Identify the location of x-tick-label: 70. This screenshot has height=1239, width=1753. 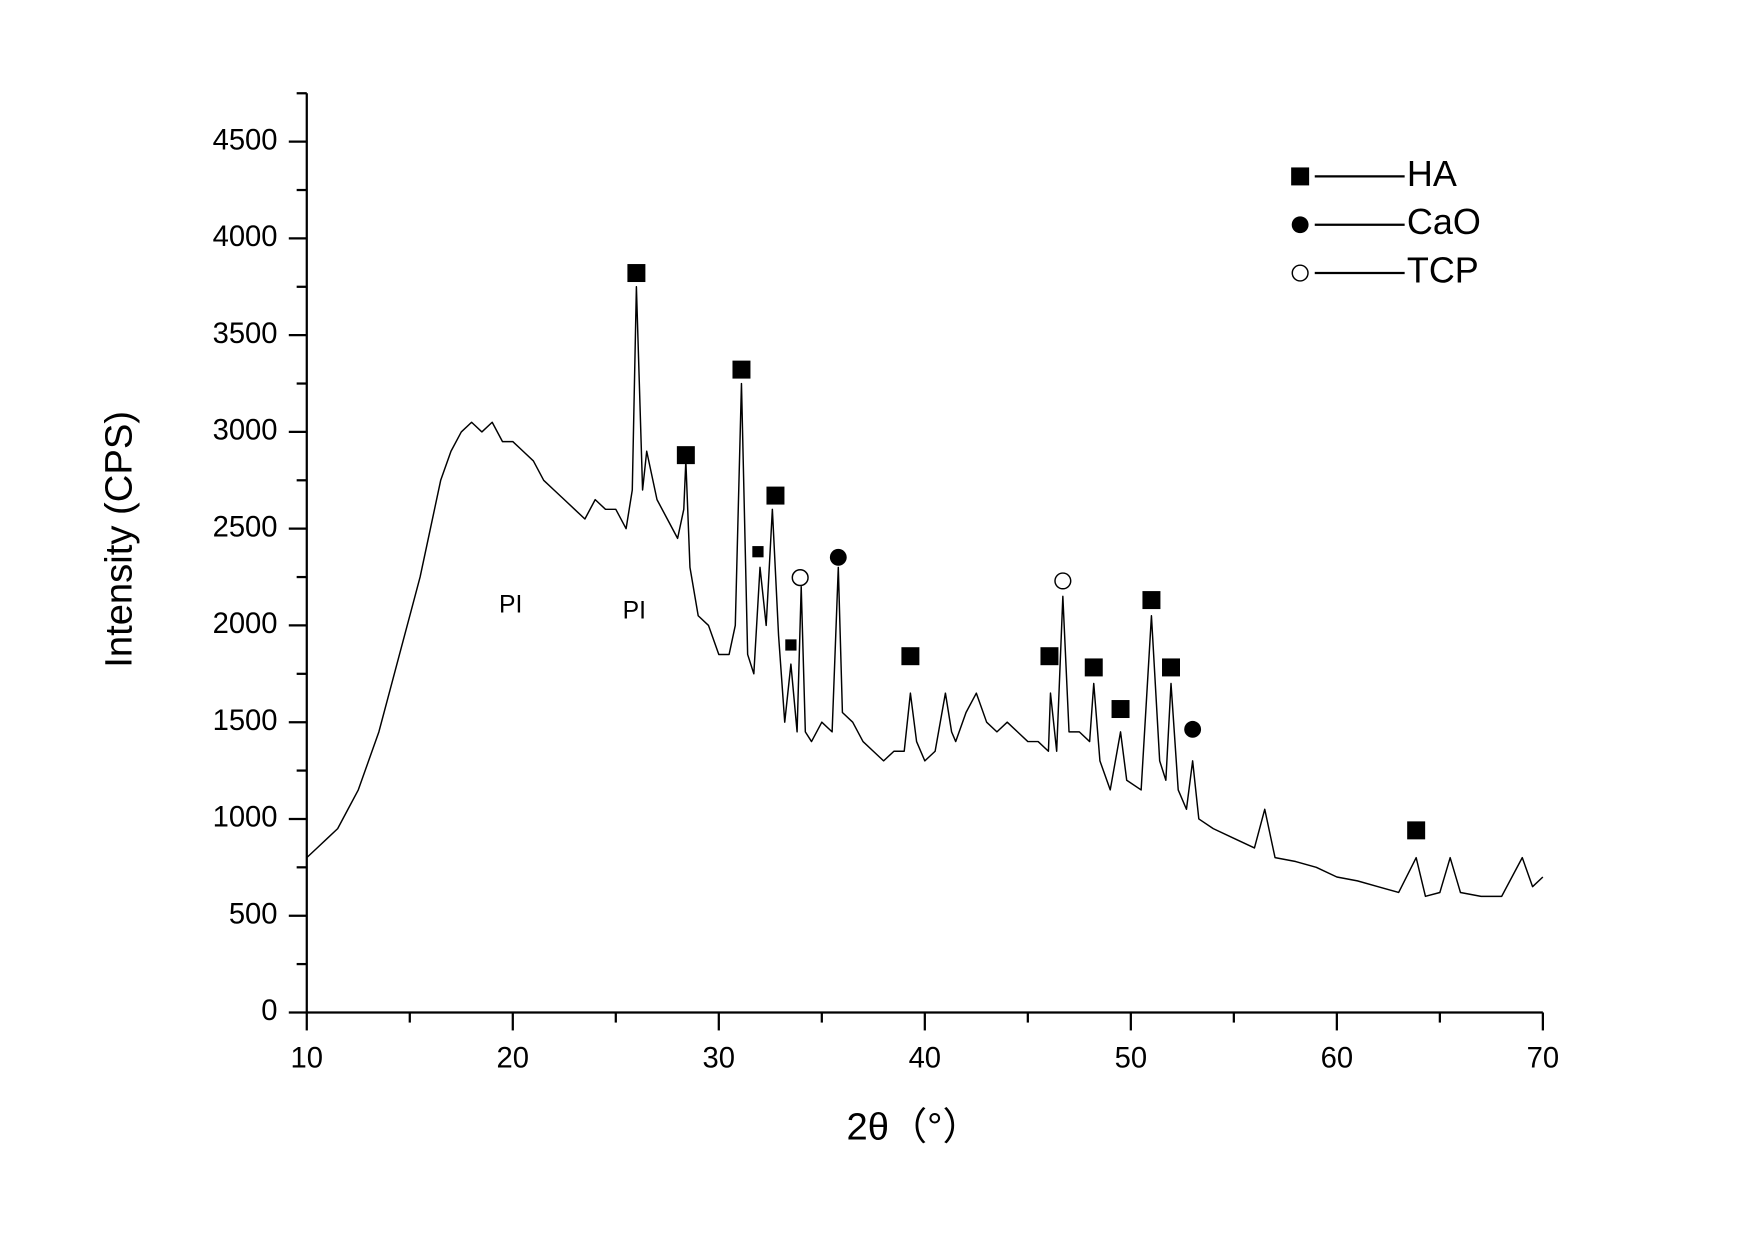
(1543, 1058).